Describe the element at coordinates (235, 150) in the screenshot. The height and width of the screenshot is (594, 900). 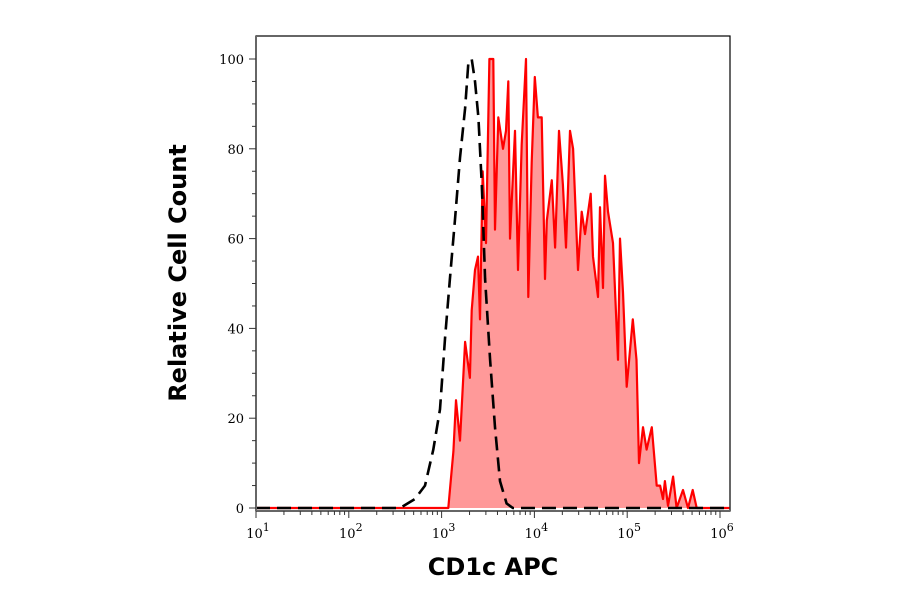
I see `y-tick-label: 80` at that location.